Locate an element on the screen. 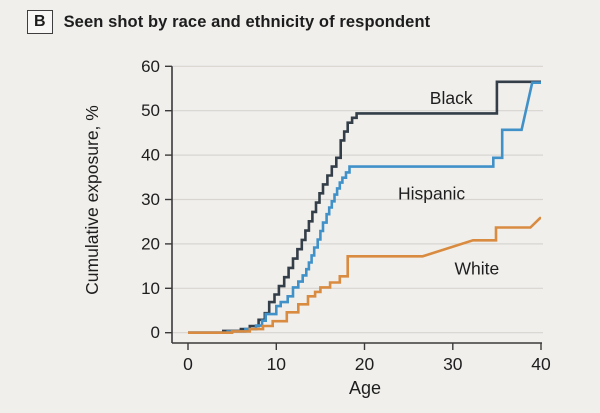 Image resolution: width=600 pixels, height=413 pixels. series-label-white: White is located at coordinates (477, 269).